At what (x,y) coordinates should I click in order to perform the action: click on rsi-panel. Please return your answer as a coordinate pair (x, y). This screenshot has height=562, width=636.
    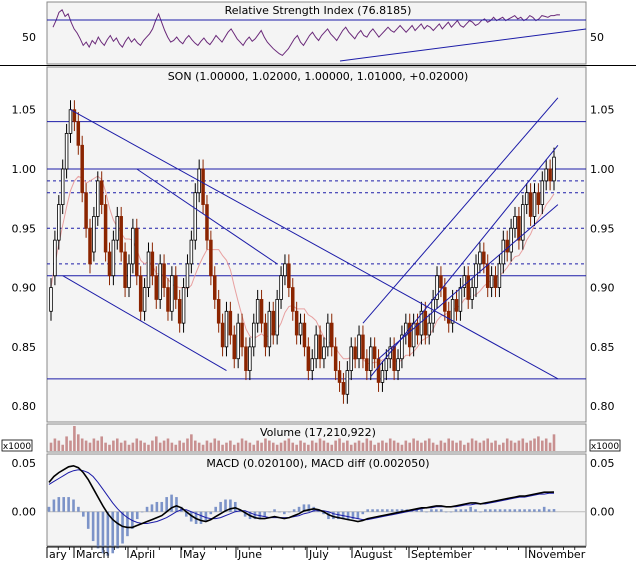
    Looking at the image, I should click on (316, 33).